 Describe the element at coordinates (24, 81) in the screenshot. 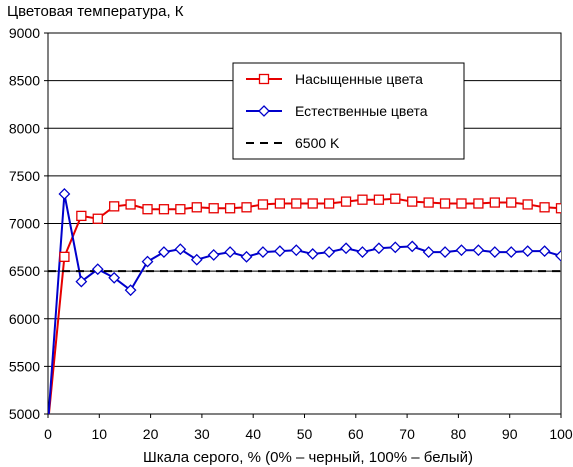

I see `y-tick-label: 8500` at that location.